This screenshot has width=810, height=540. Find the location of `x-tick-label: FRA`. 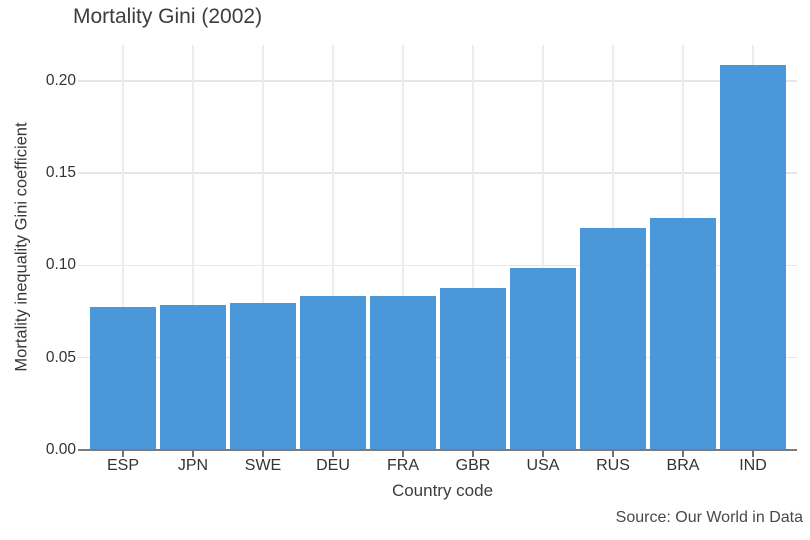

x-tick-label: FRA is located at coordinates (403, 465).